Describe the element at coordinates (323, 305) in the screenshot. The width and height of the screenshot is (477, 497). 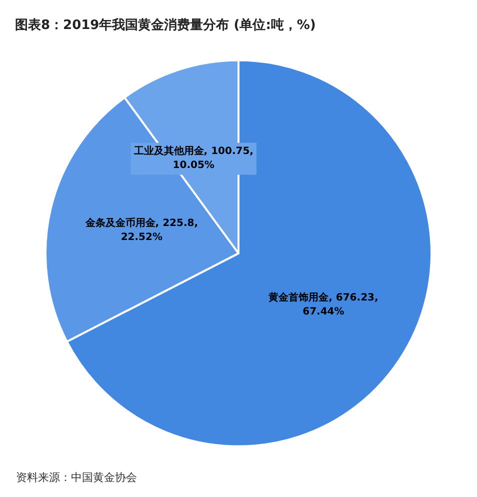
I see `slice-label: 黄金首饰用金, 676.23, 67.44%` at that location.